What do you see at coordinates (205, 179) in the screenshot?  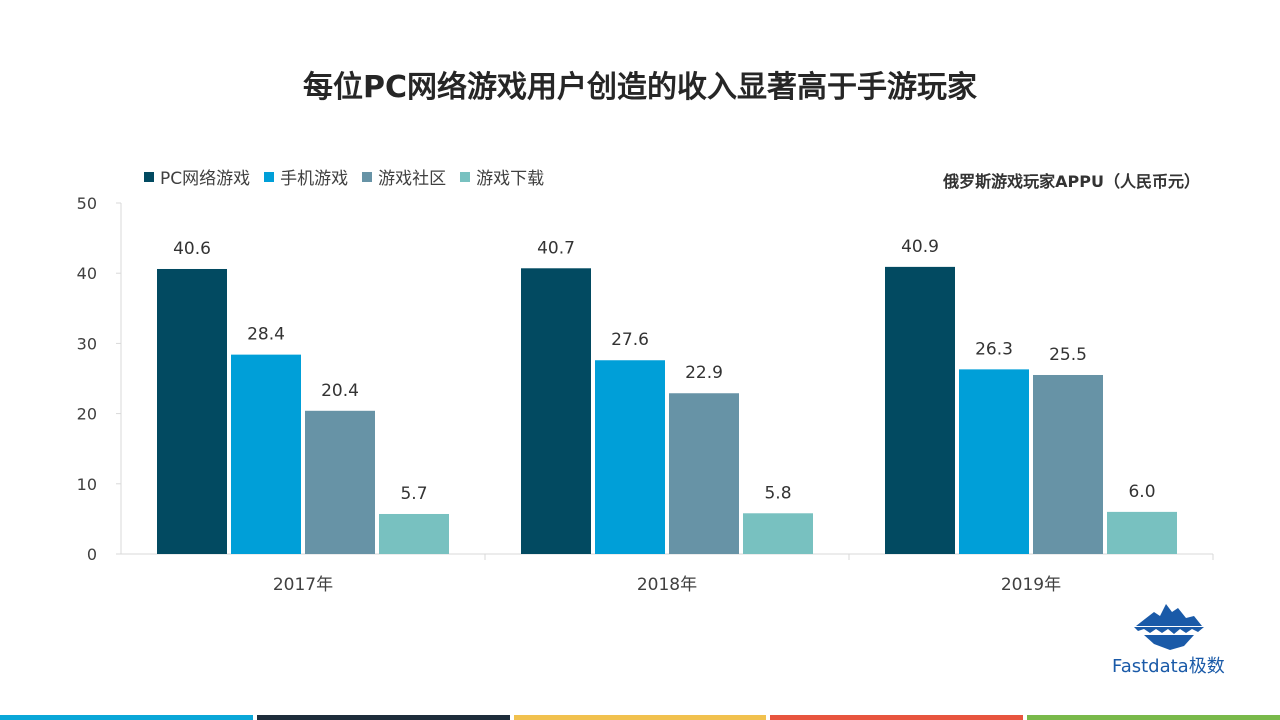 I see `legend-label: PC网络游戏` at bounding box center [205, 179].